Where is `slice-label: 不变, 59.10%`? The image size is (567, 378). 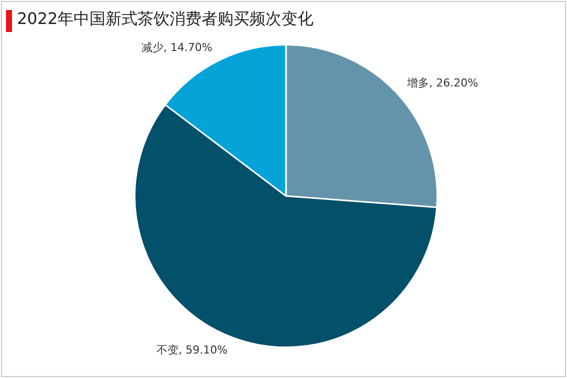
slice-label: 不变, 59.10% is located at coordinates (192, 349).